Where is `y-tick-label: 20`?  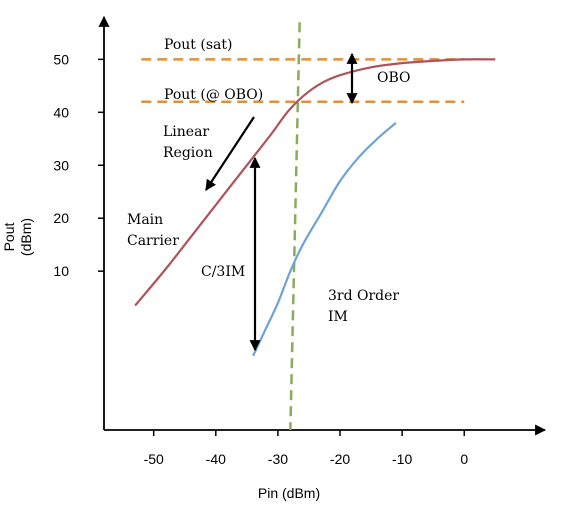
y-tick-label: 20 is located at coordinates (61, 218).